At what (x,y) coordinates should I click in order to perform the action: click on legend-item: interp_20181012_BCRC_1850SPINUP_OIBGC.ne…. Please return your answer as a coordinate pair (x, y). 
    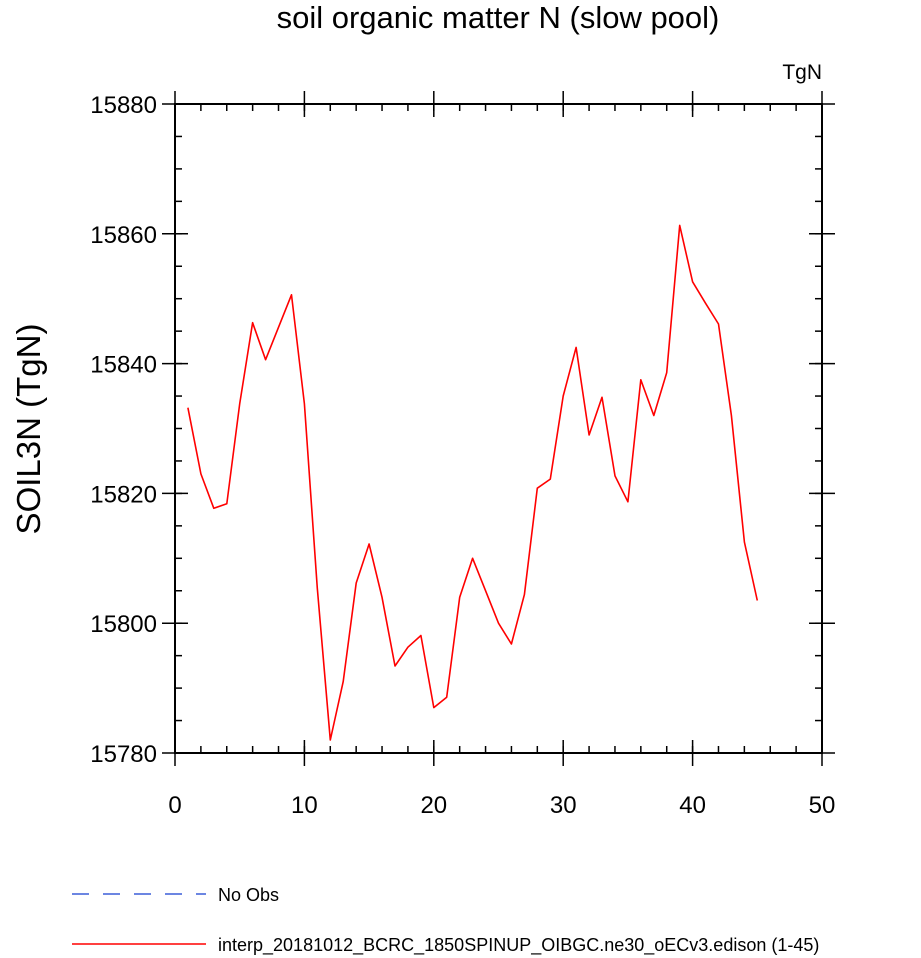
    Looking at the image, I should click on (445, 945).